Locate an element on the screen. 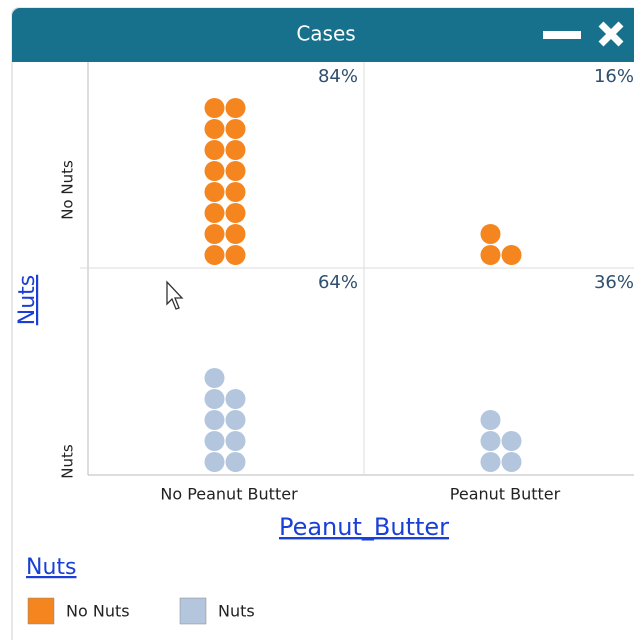 The height and width of the screenshot is (640, 634). cell-percent: 84% is located at coordinates (338, 76).